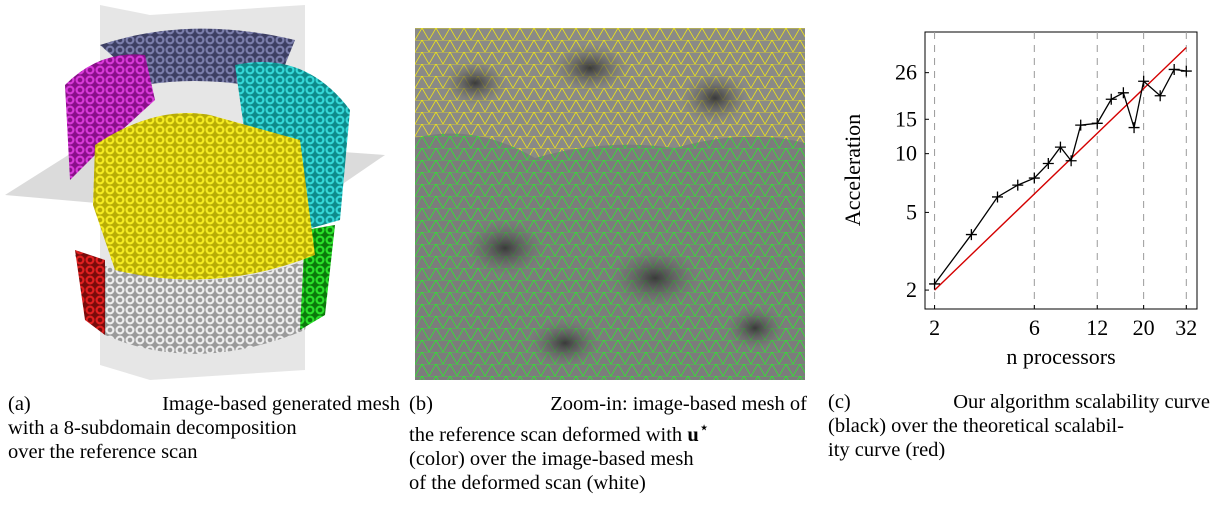  Describe the element at coordinates (852, 170) in the screenshot. I see `y-axis-label: Acceleration` at that location.